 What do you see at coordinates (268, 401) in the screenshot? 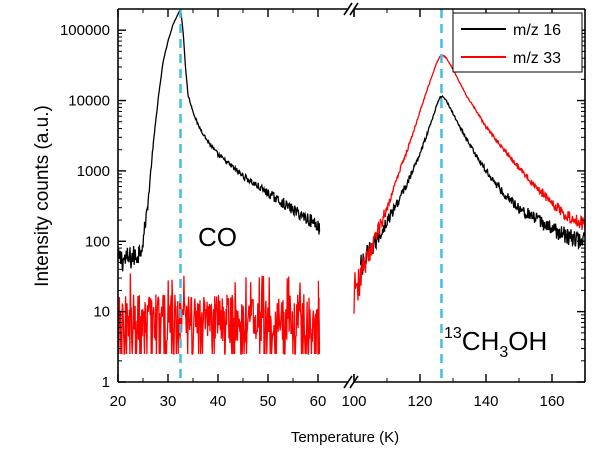
I see `x-tick-label-50: 50` at bounding box center [268, 401].